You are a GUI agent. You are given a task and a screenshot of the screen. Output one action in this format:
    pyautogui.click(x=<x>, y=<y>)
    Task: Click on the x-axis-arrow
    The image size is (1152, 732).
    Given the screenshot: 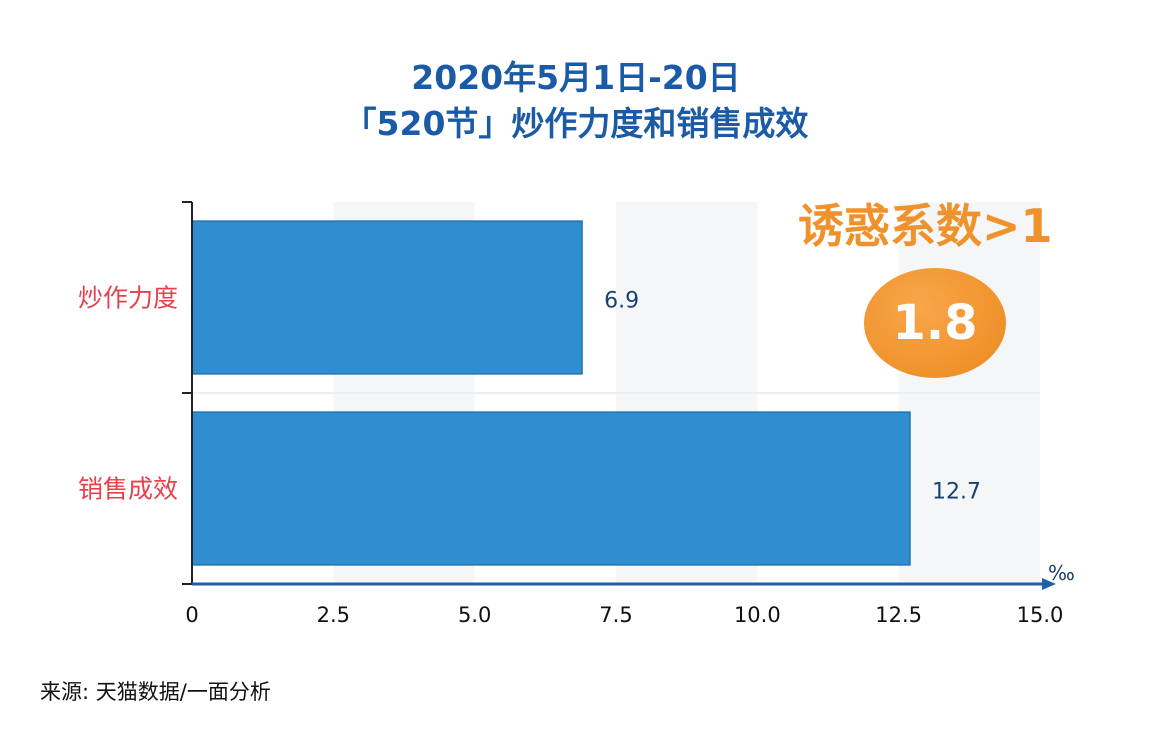 What is the action you would take?
    pyautogui.click(x=1049, y=584)
    